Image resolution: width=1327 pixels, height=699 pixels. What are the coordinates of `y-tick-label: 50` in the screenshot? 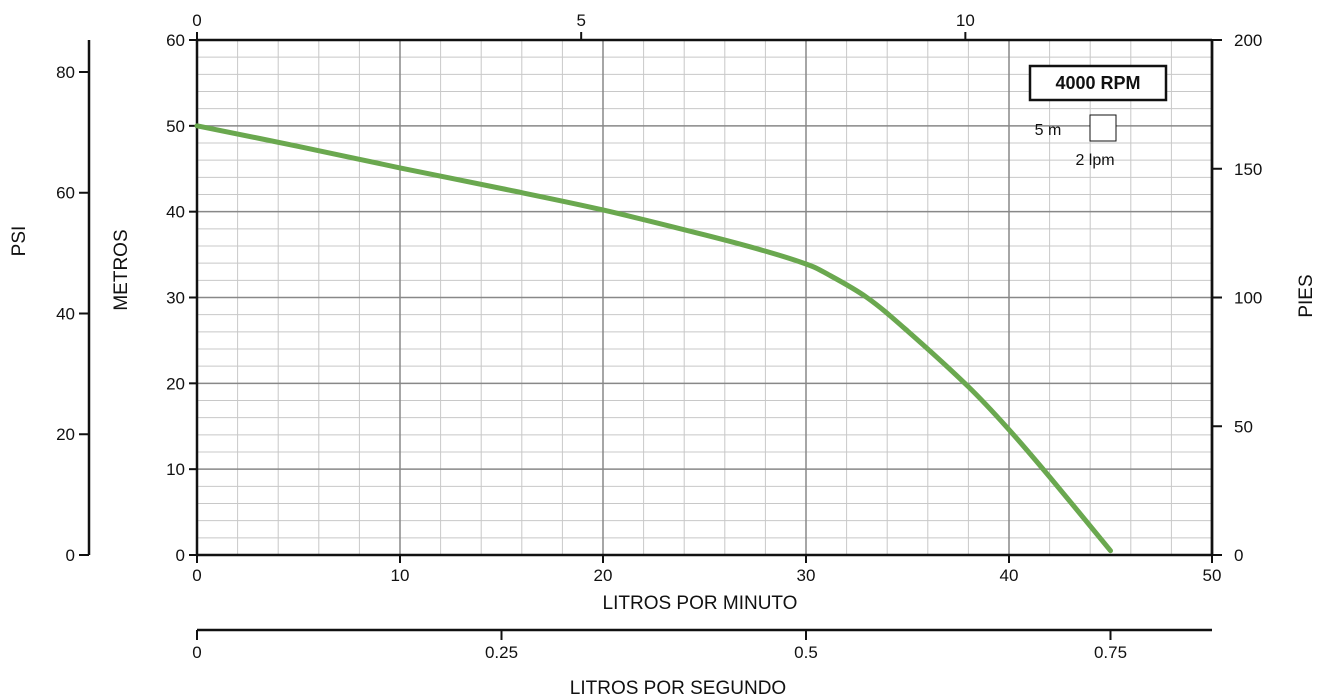 It's located at (175, 126).